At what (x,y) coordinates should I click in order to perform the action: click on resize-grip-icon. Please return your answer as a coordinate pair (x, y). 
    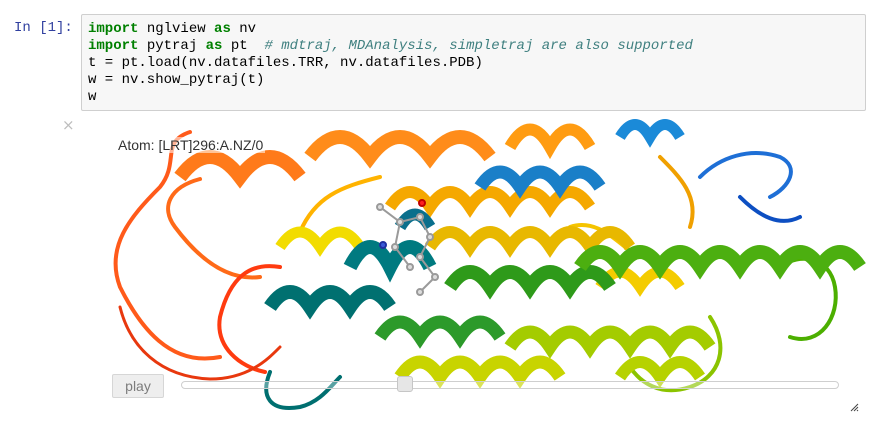
    Looking at the image, I should click on (854, 405).